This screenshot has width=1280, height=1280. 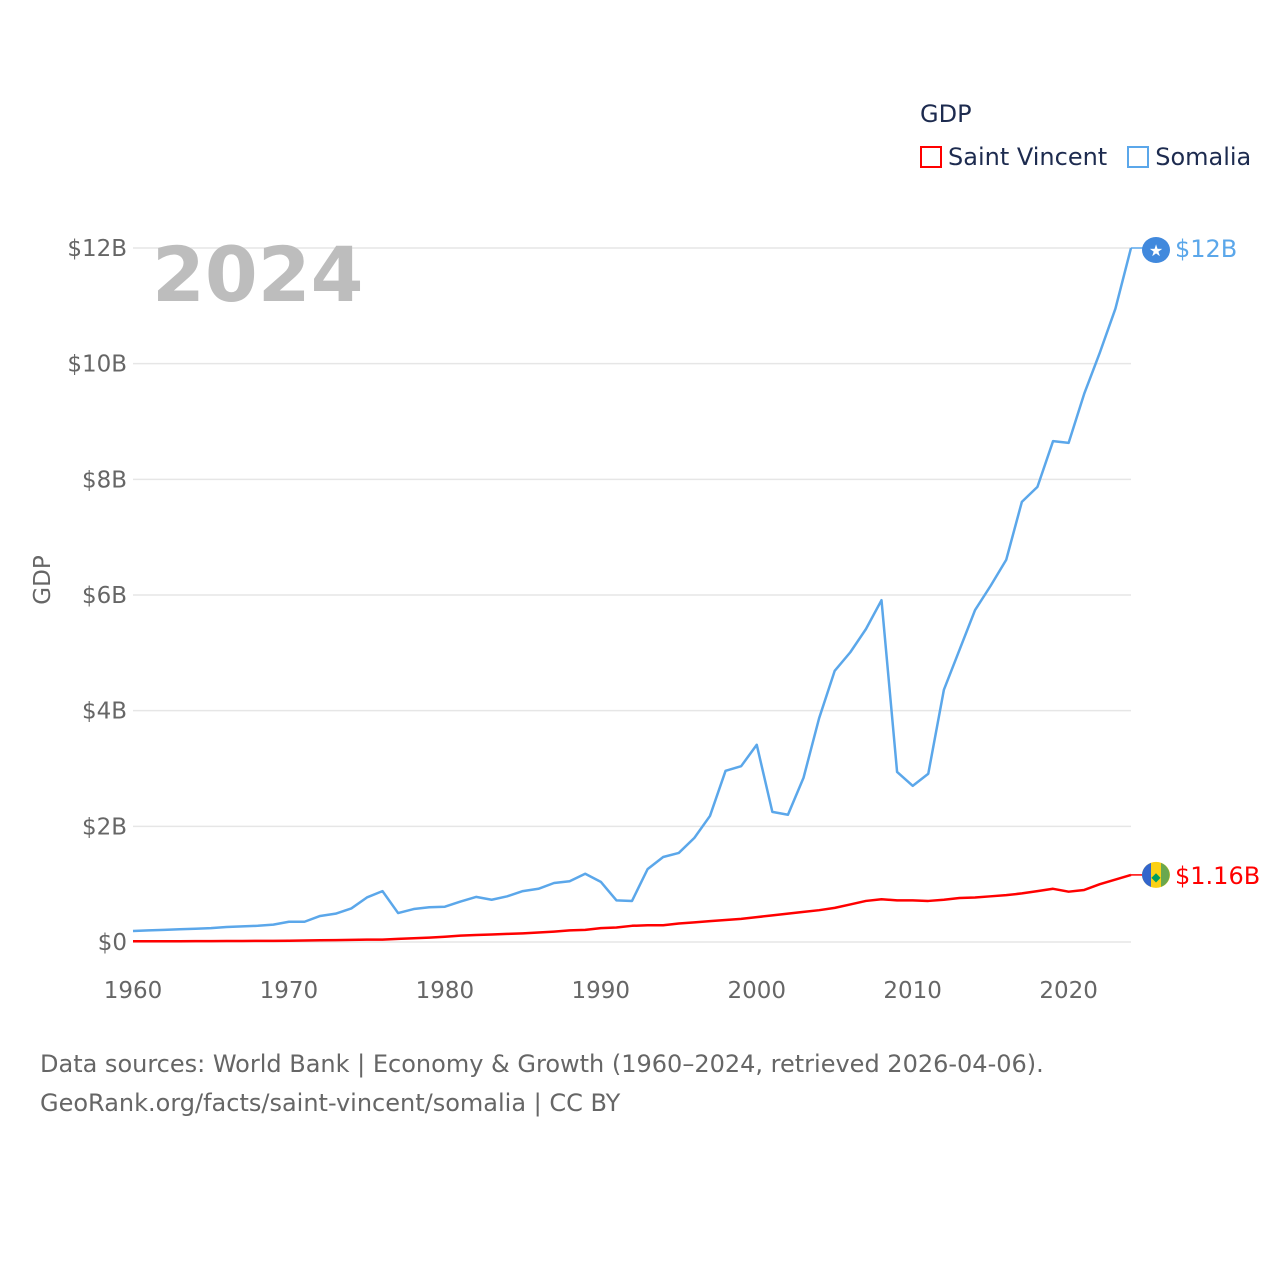 What do you see at coordinates (601, 991) in the screenshot?
I see `x-tick-label: 1990` at bounding box center [601, 991].